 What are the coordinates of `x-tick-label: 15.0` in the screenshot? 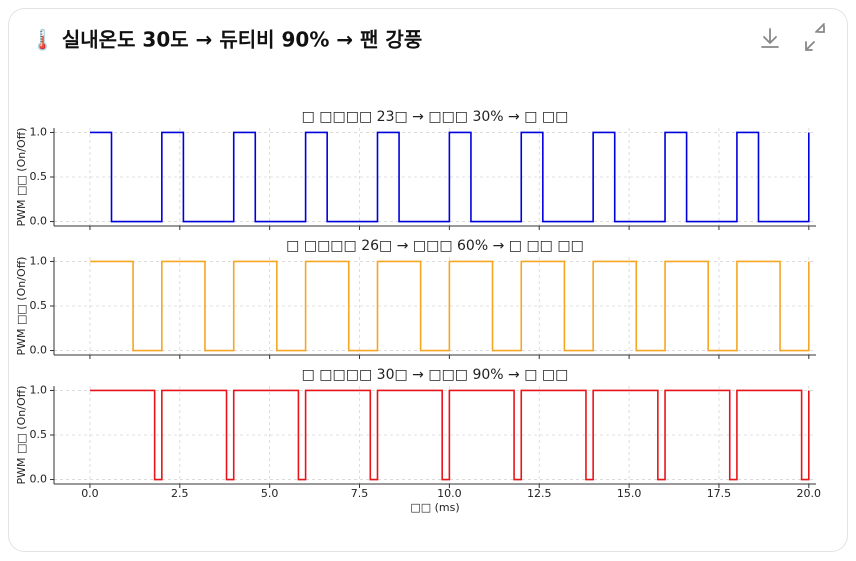 It's located at (629, 493).